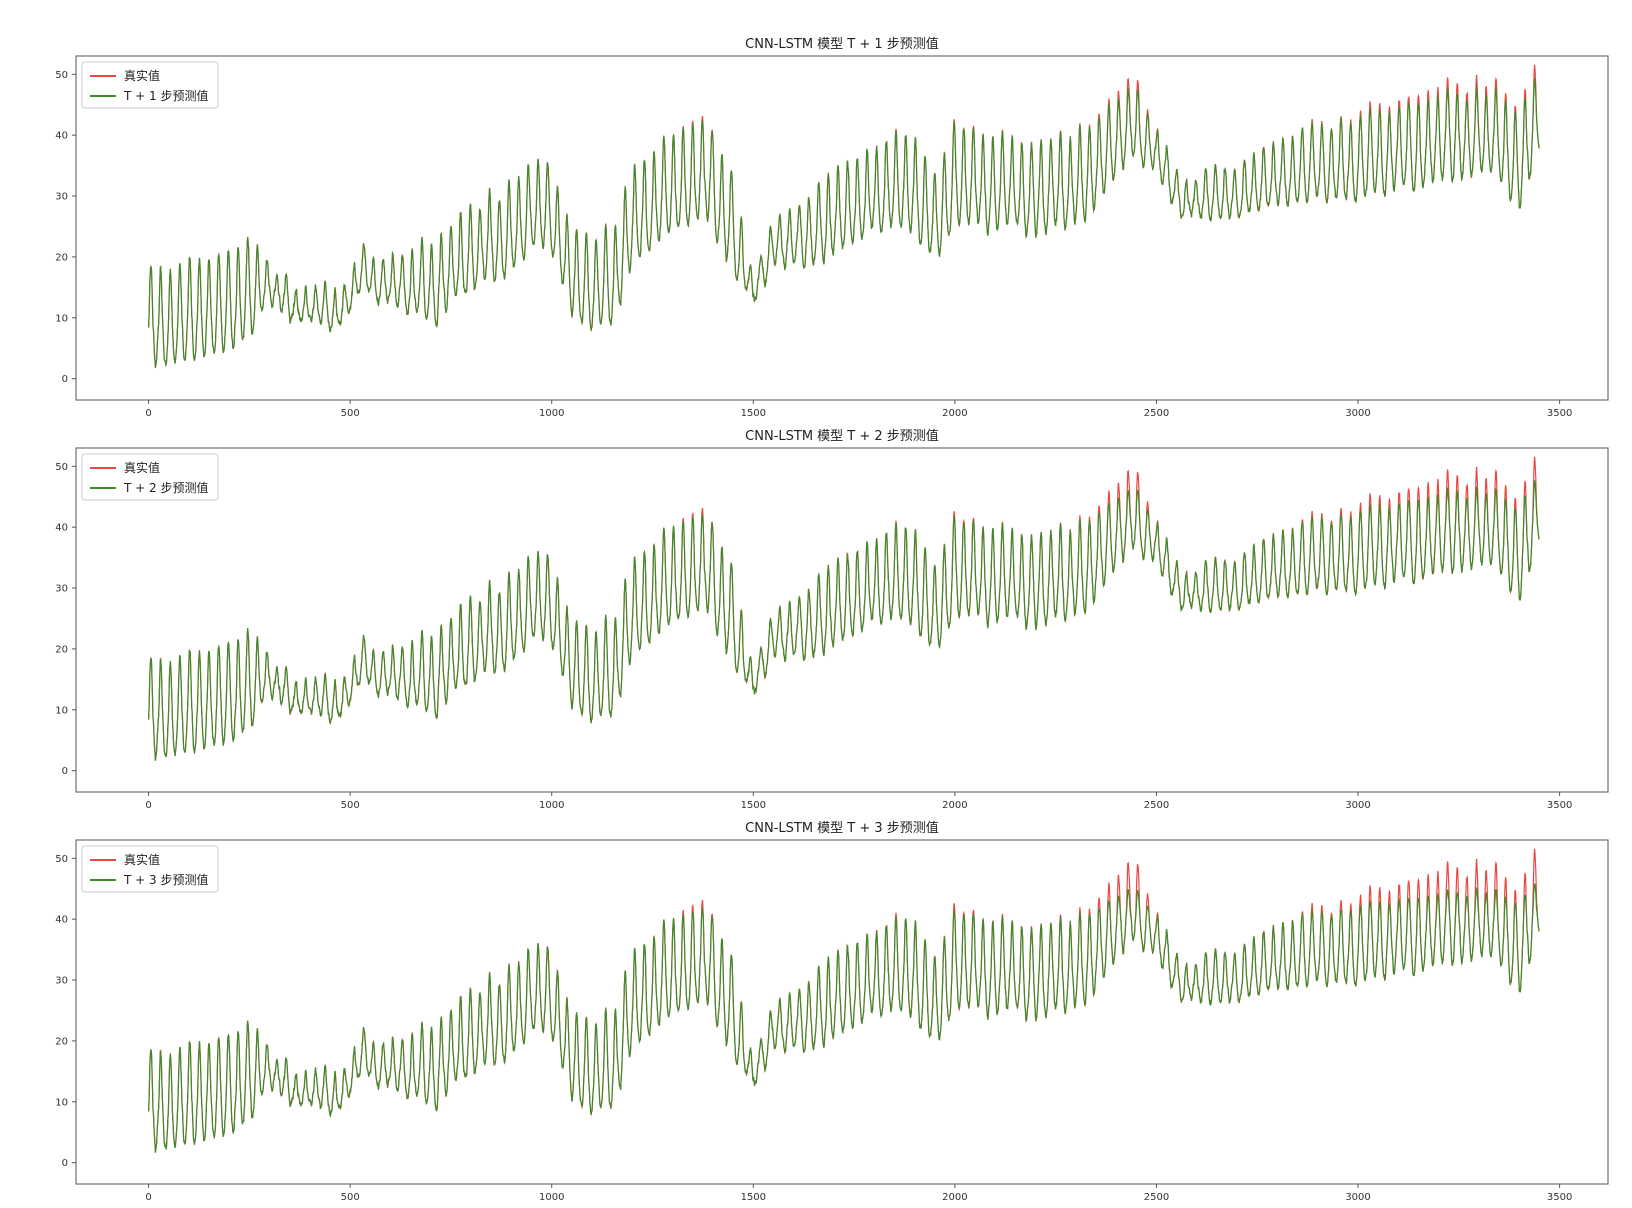 This screenshot has width=1632, height=1208. I want to click on chart-title: CNN-LSTM 模型 T + 1 步预测值, so click(842, 44).